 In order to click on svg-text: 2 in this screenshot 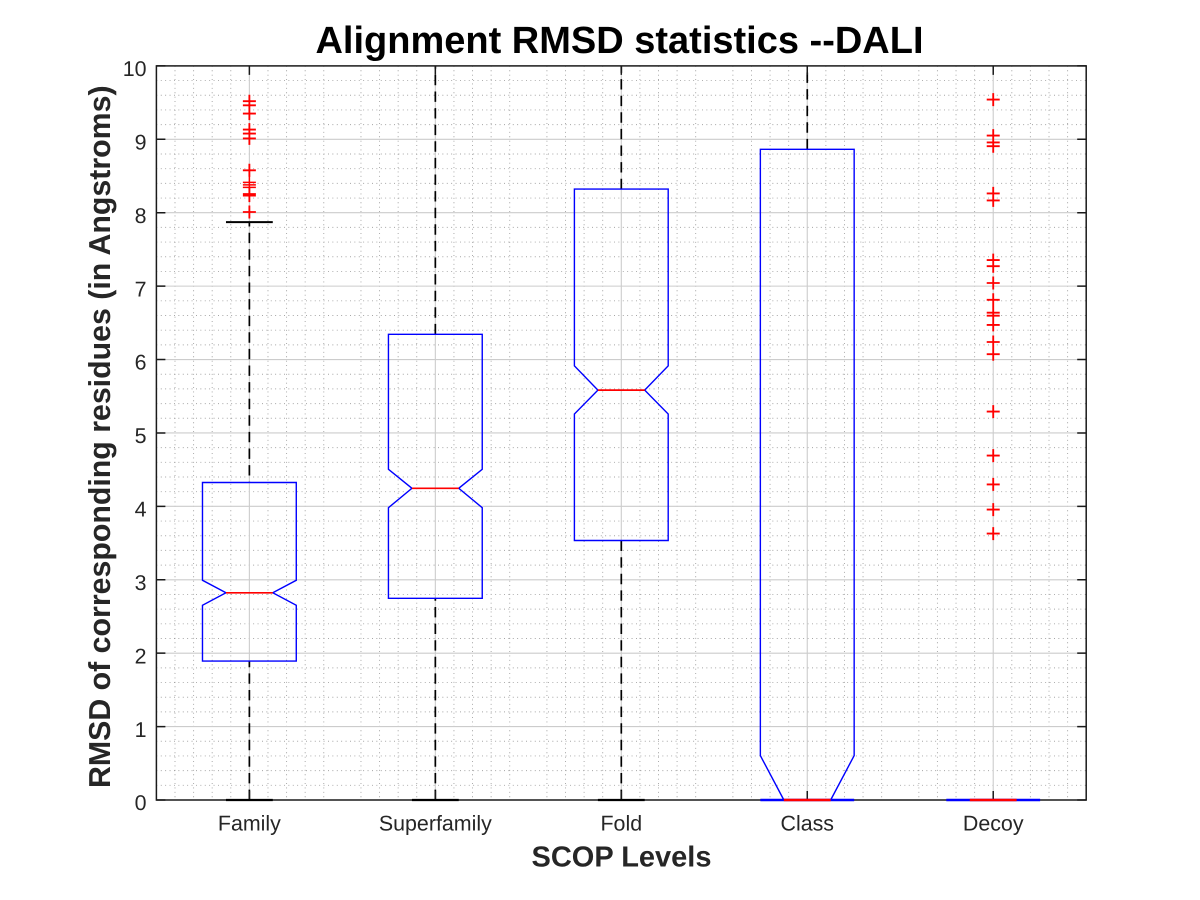, I will do `click(141, 656)`.